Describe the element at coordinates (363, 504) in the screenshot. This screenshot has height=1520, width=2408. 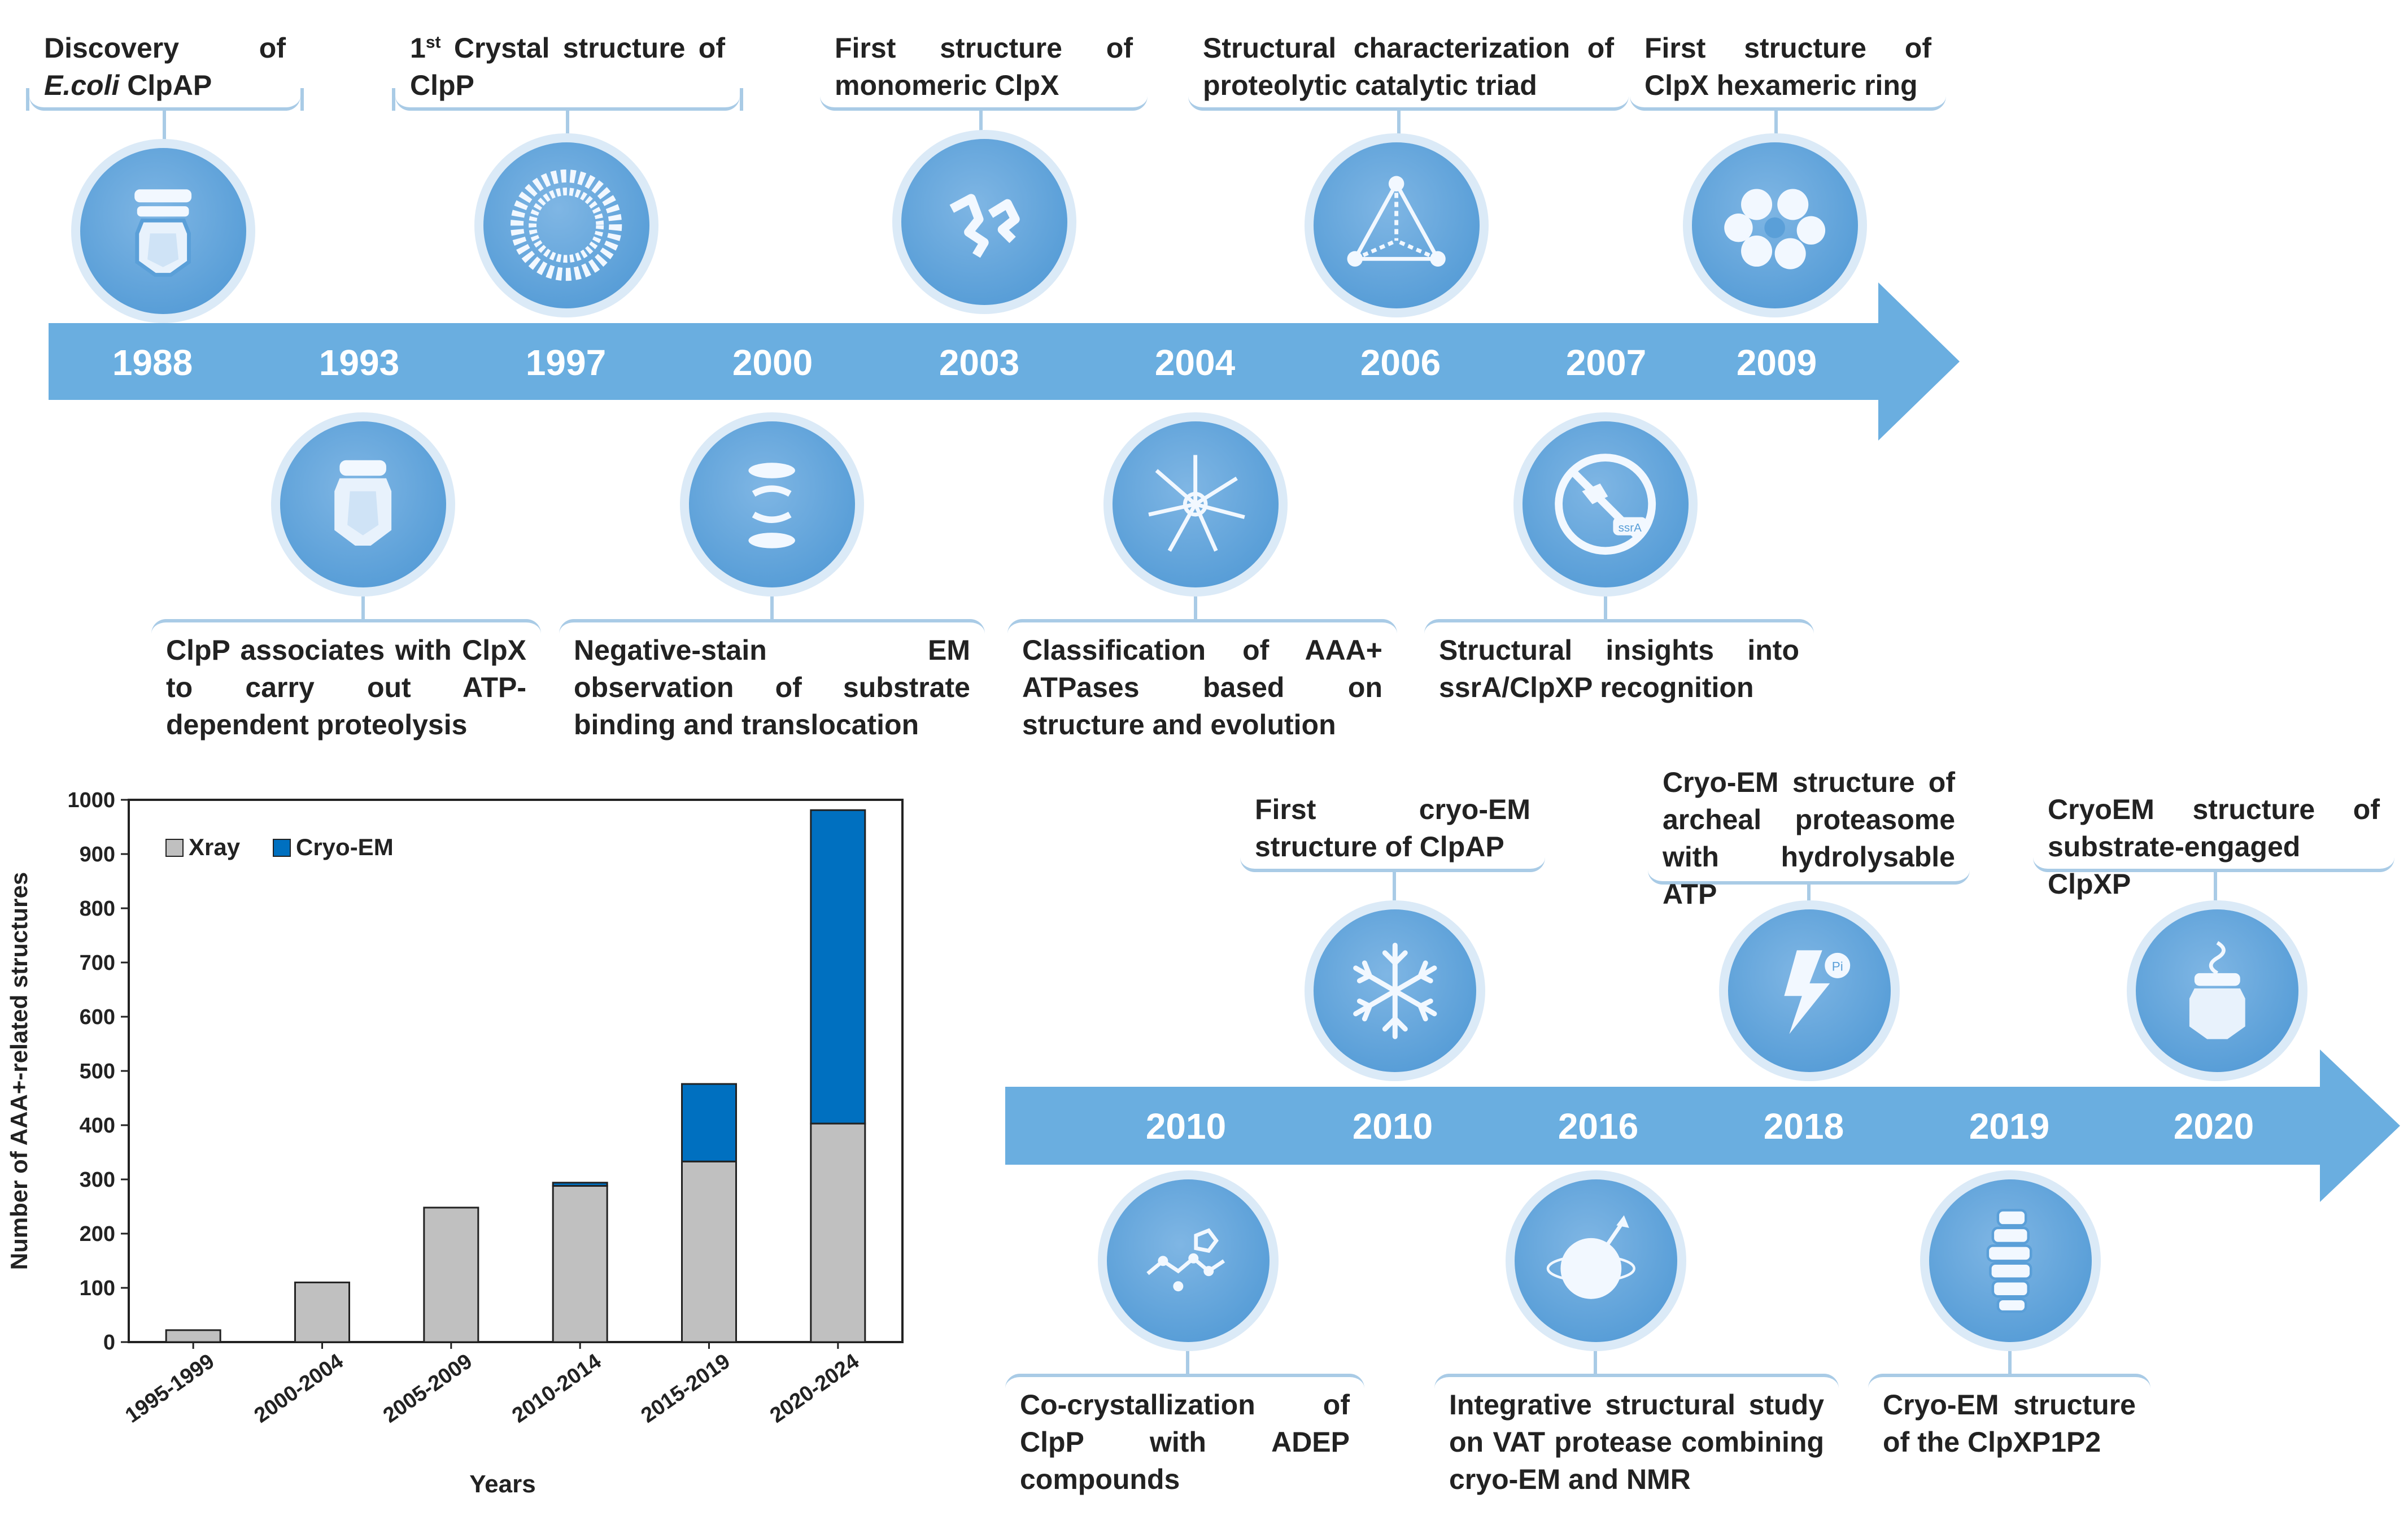
I see `clpxp-complex-icon` at that location.